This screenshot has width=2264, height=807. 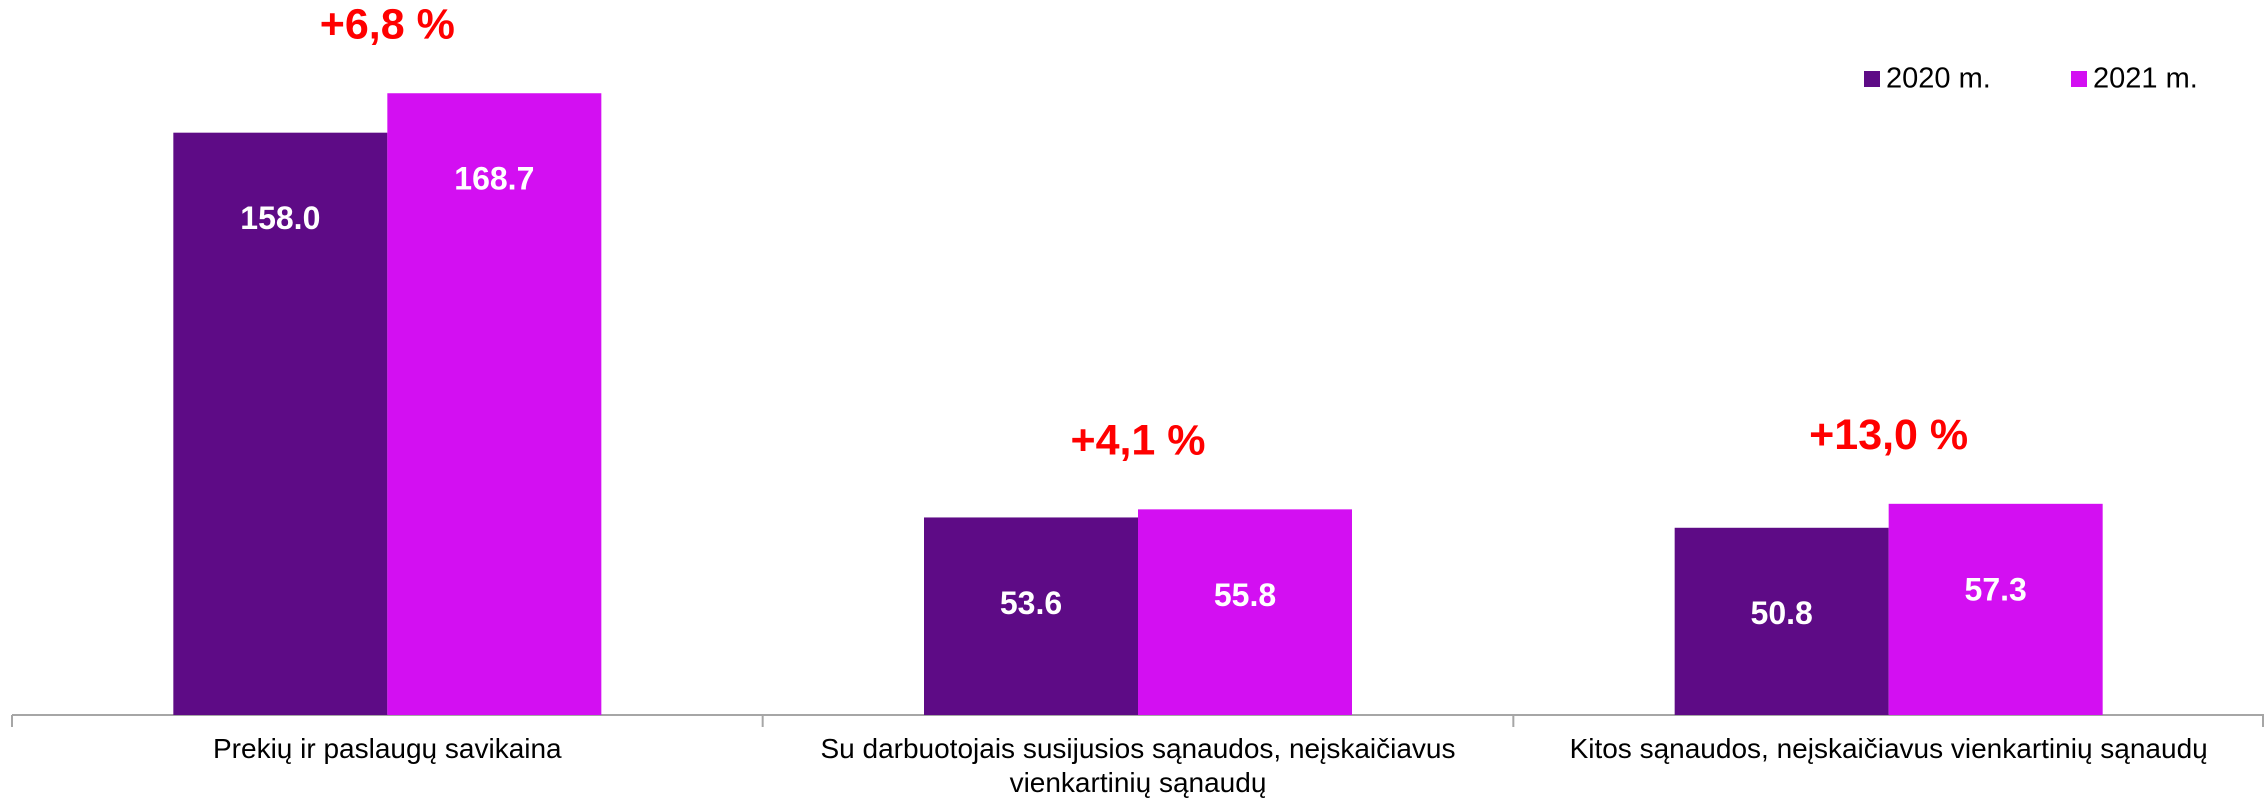 What do you see at coordinates (1996, 589) in the screenshot?
I see `value-label: 57.3` at bounding box center [1996, 589].